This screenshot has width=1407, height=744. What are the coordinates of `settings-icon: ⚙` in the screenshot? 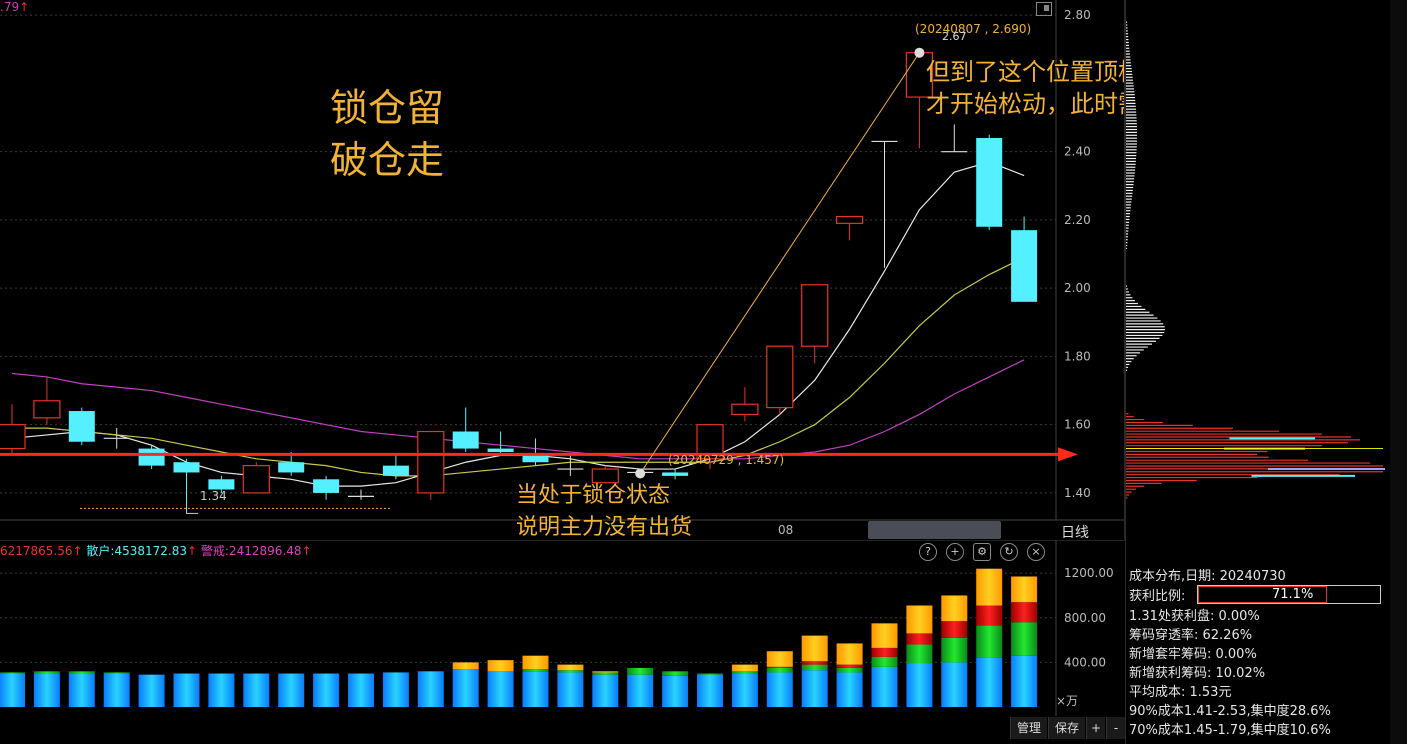 It's located at (982, 552).